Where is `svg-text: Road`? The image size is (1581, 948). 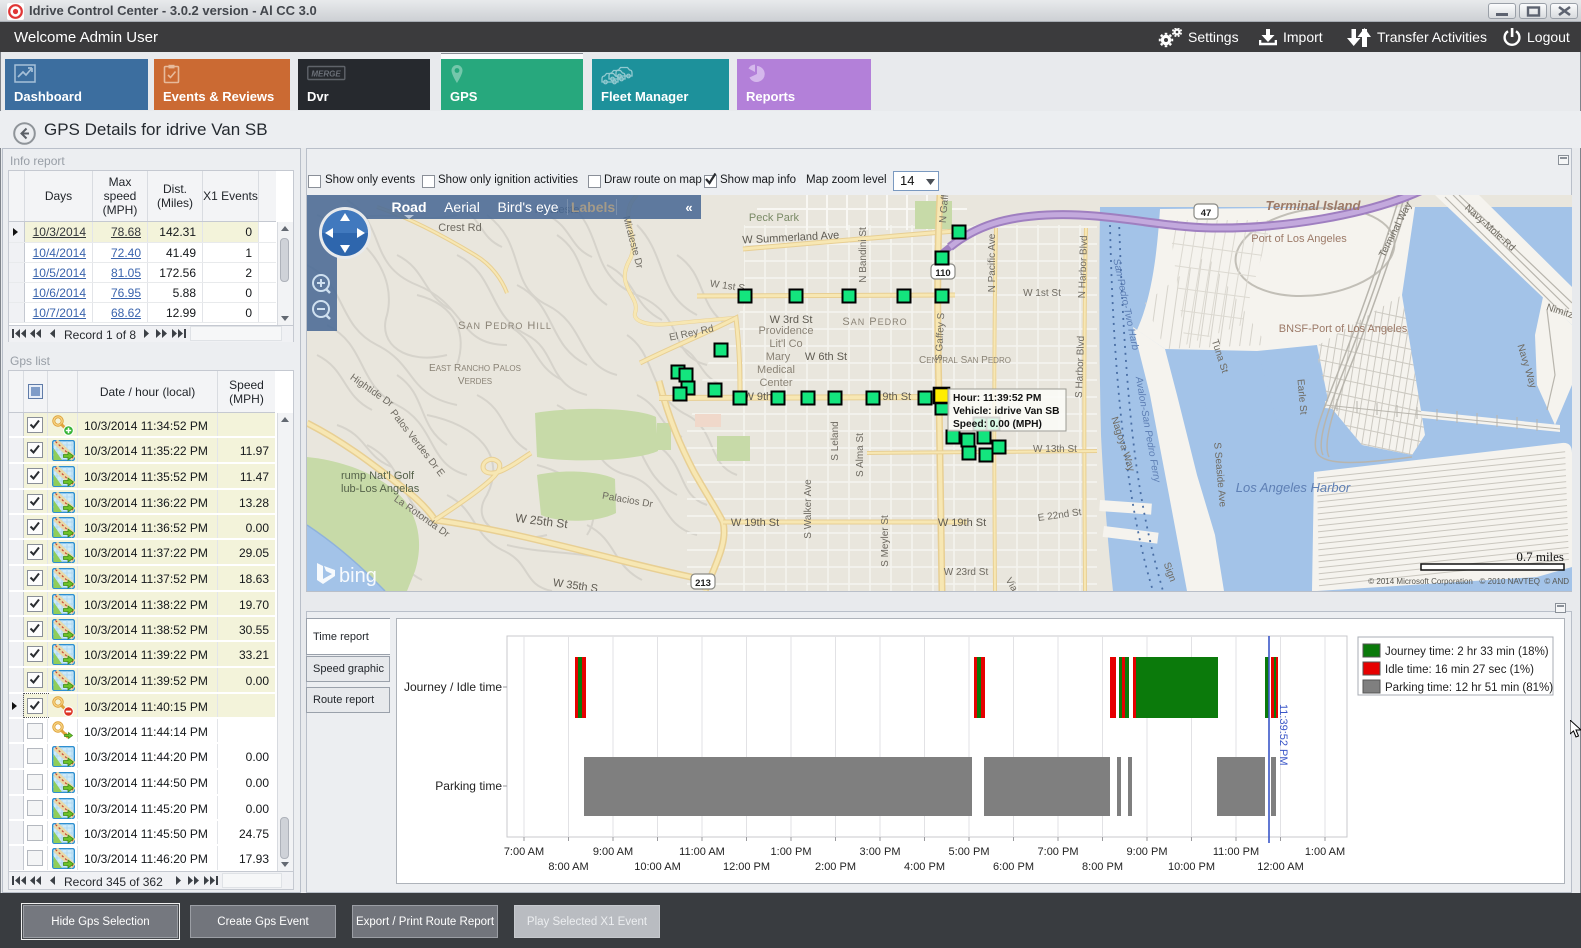 svg-text: Road is located at coordinates (409, 207).